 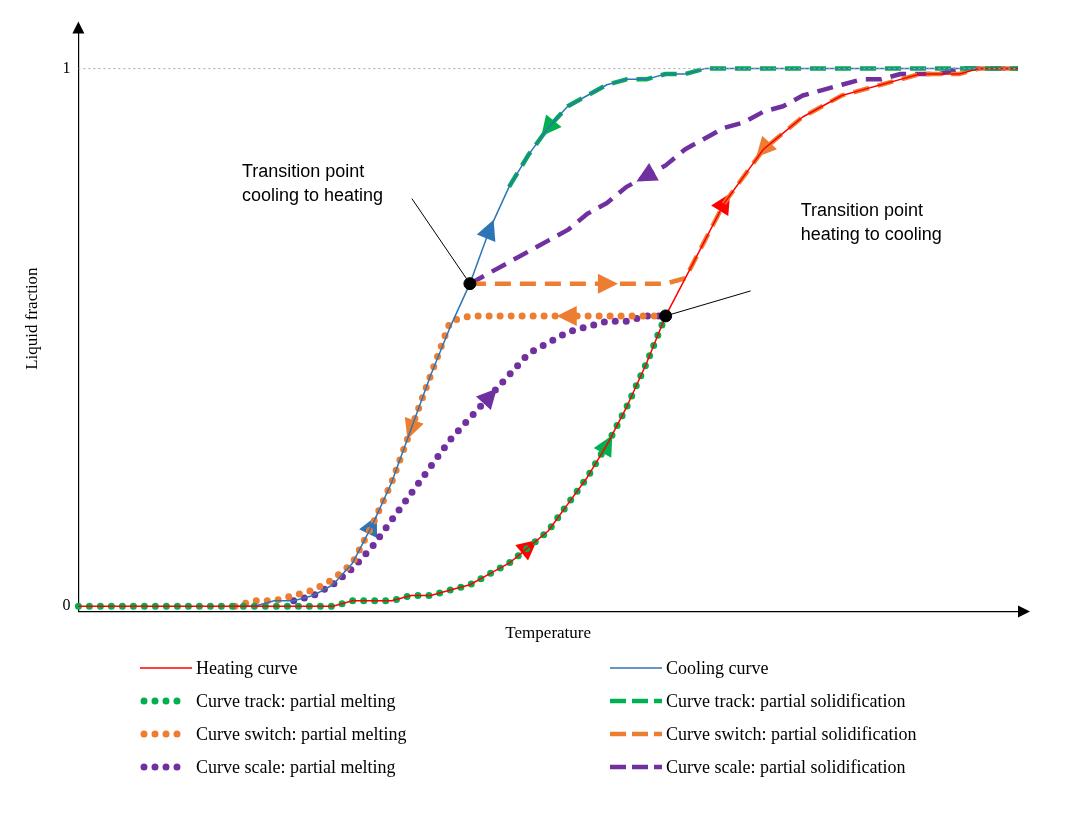 What do you see at coordinates (763, 128) in the screenshot?
I see `line-series` at bounding box center [763, 128].